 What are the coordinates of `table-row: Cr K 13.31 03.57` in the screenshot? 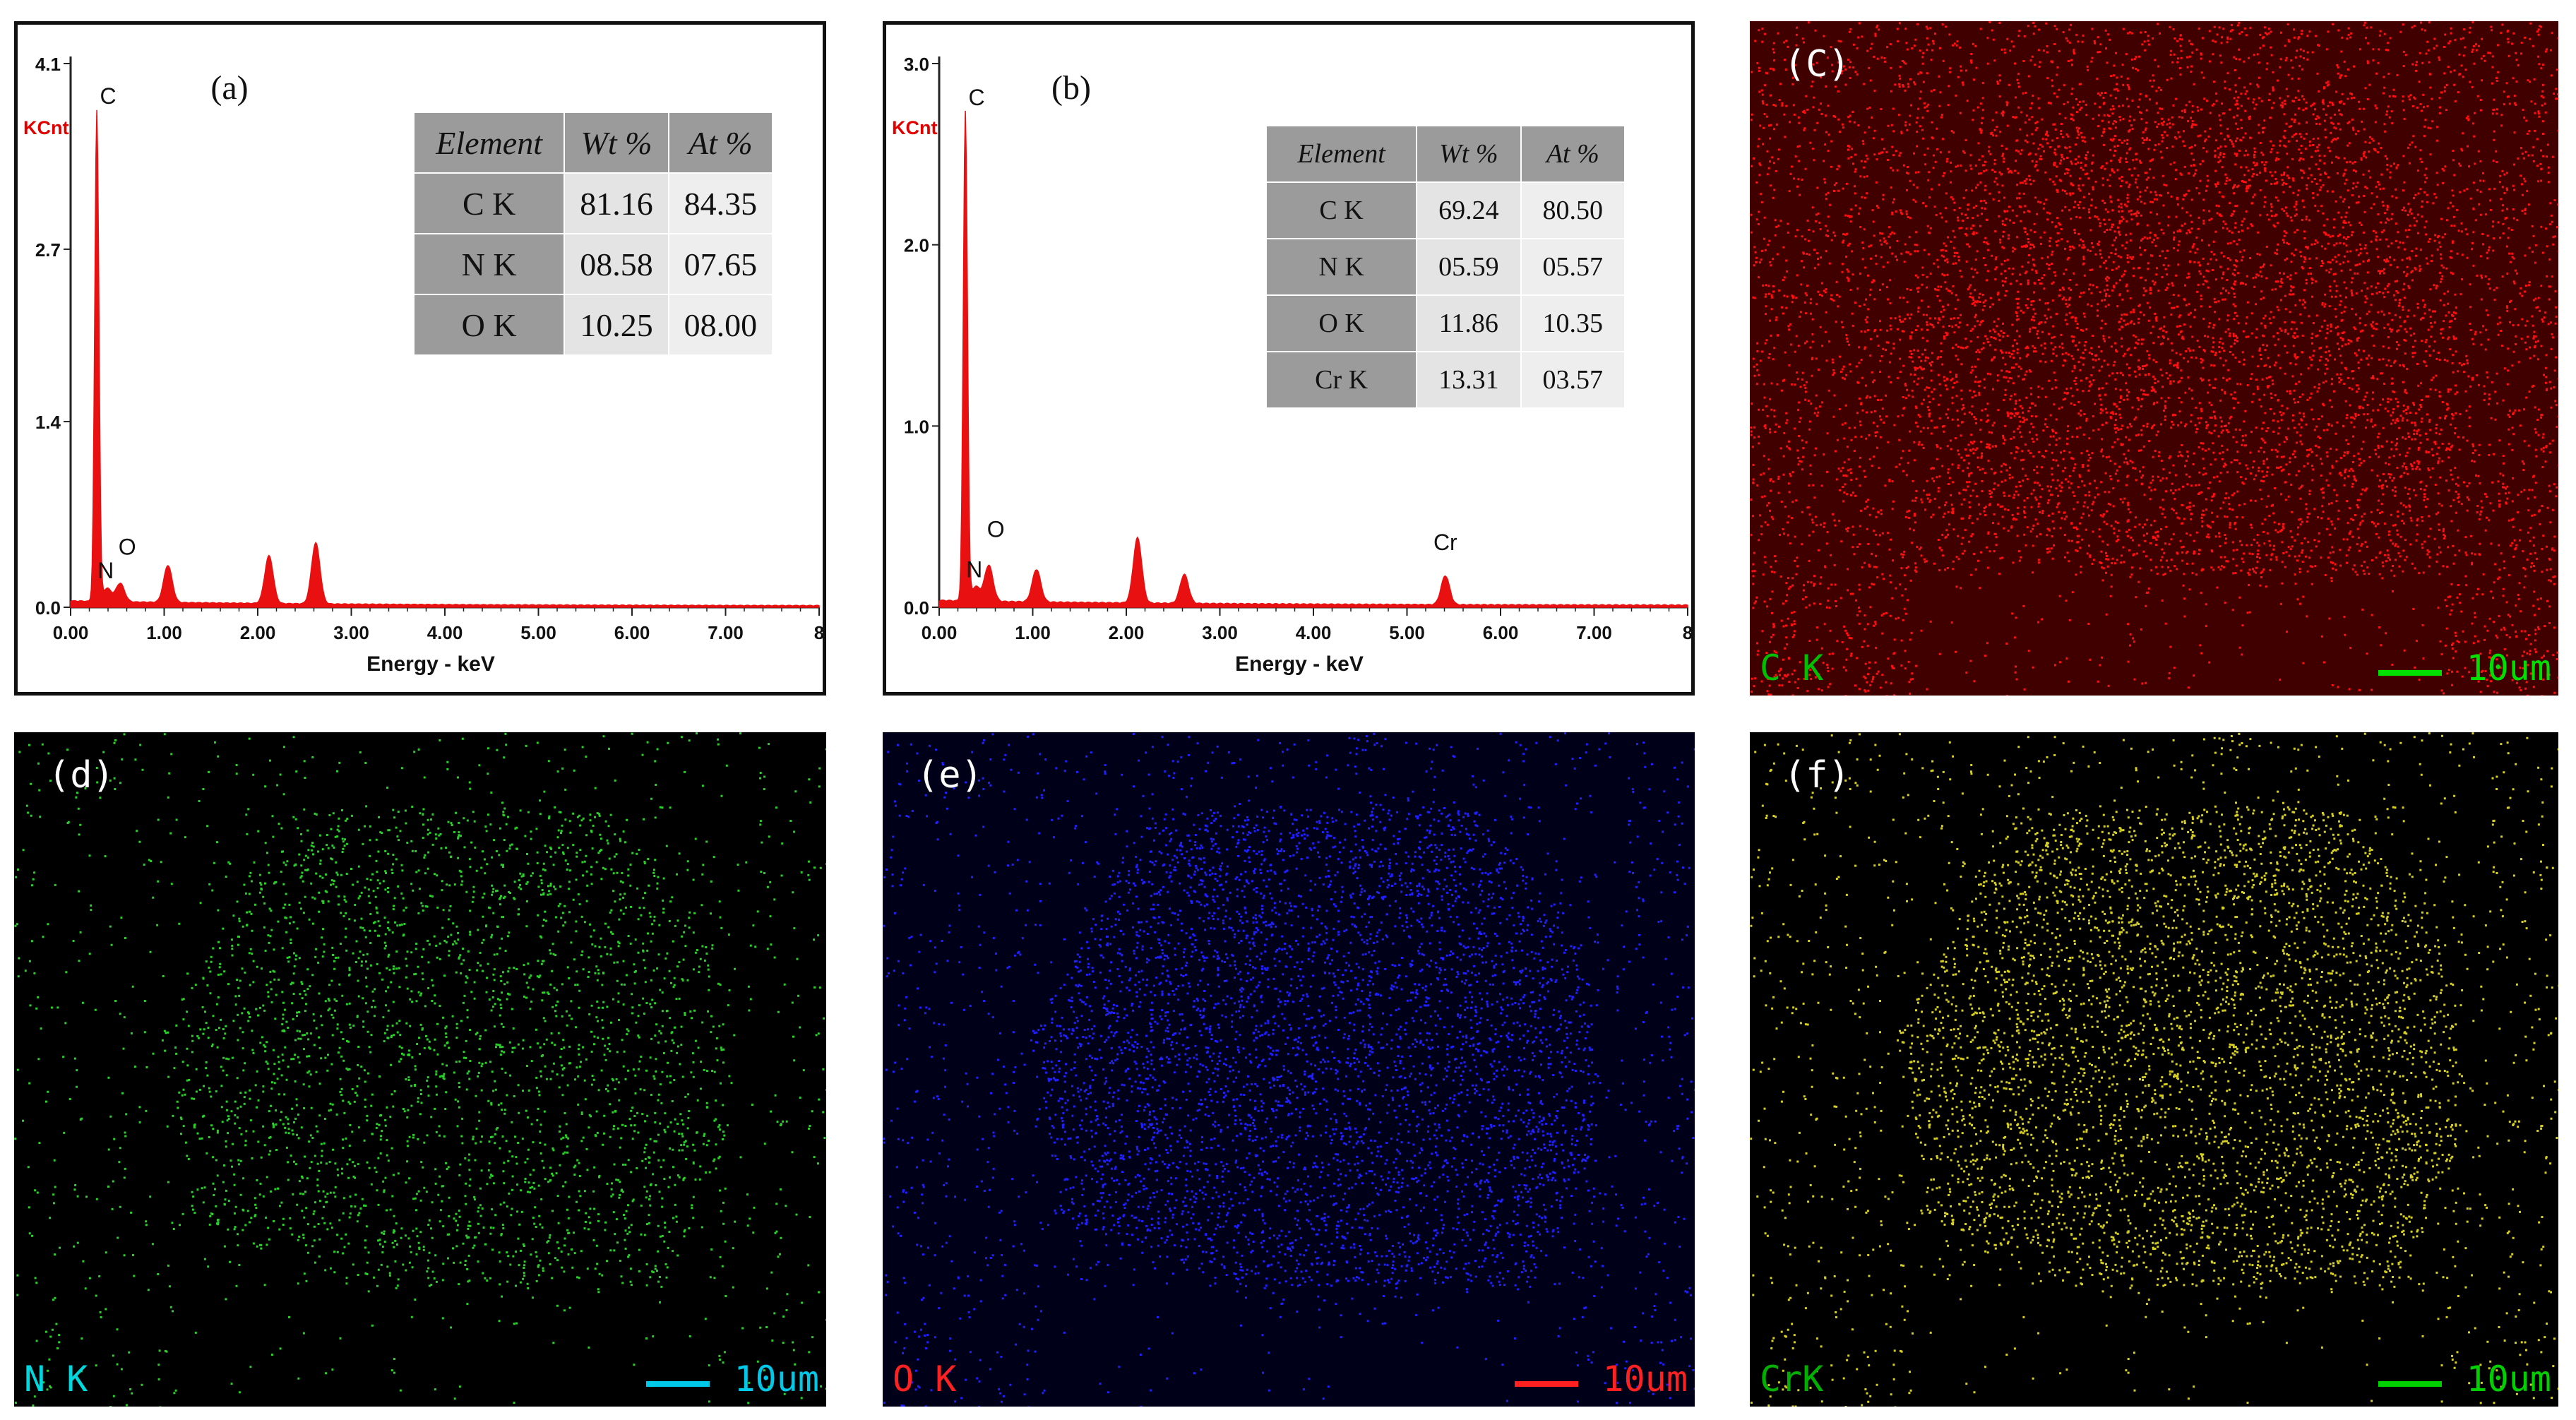 It's located at (1445, 380).